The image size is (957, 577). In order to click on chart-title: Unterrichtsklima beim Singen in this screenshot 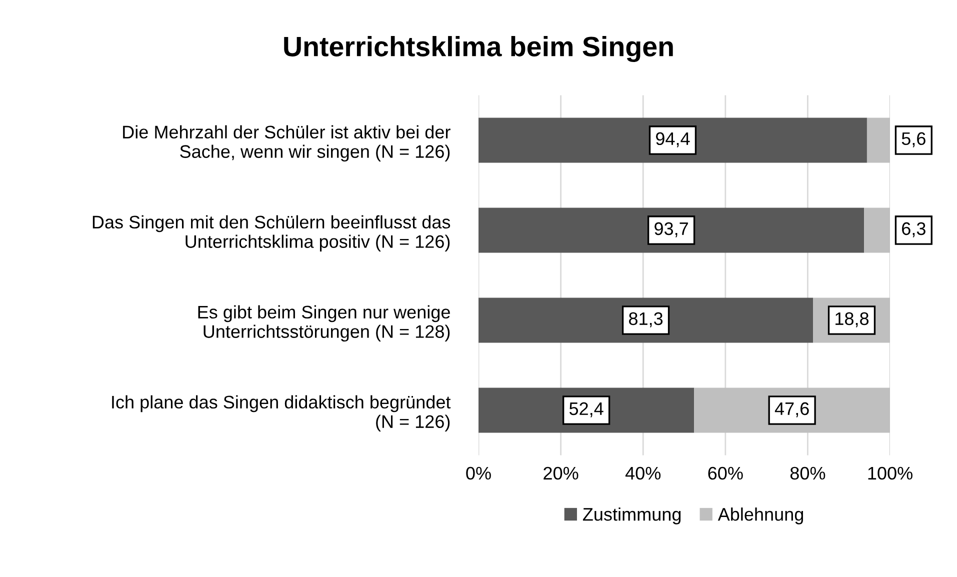, I will do `click(478, 49)`.